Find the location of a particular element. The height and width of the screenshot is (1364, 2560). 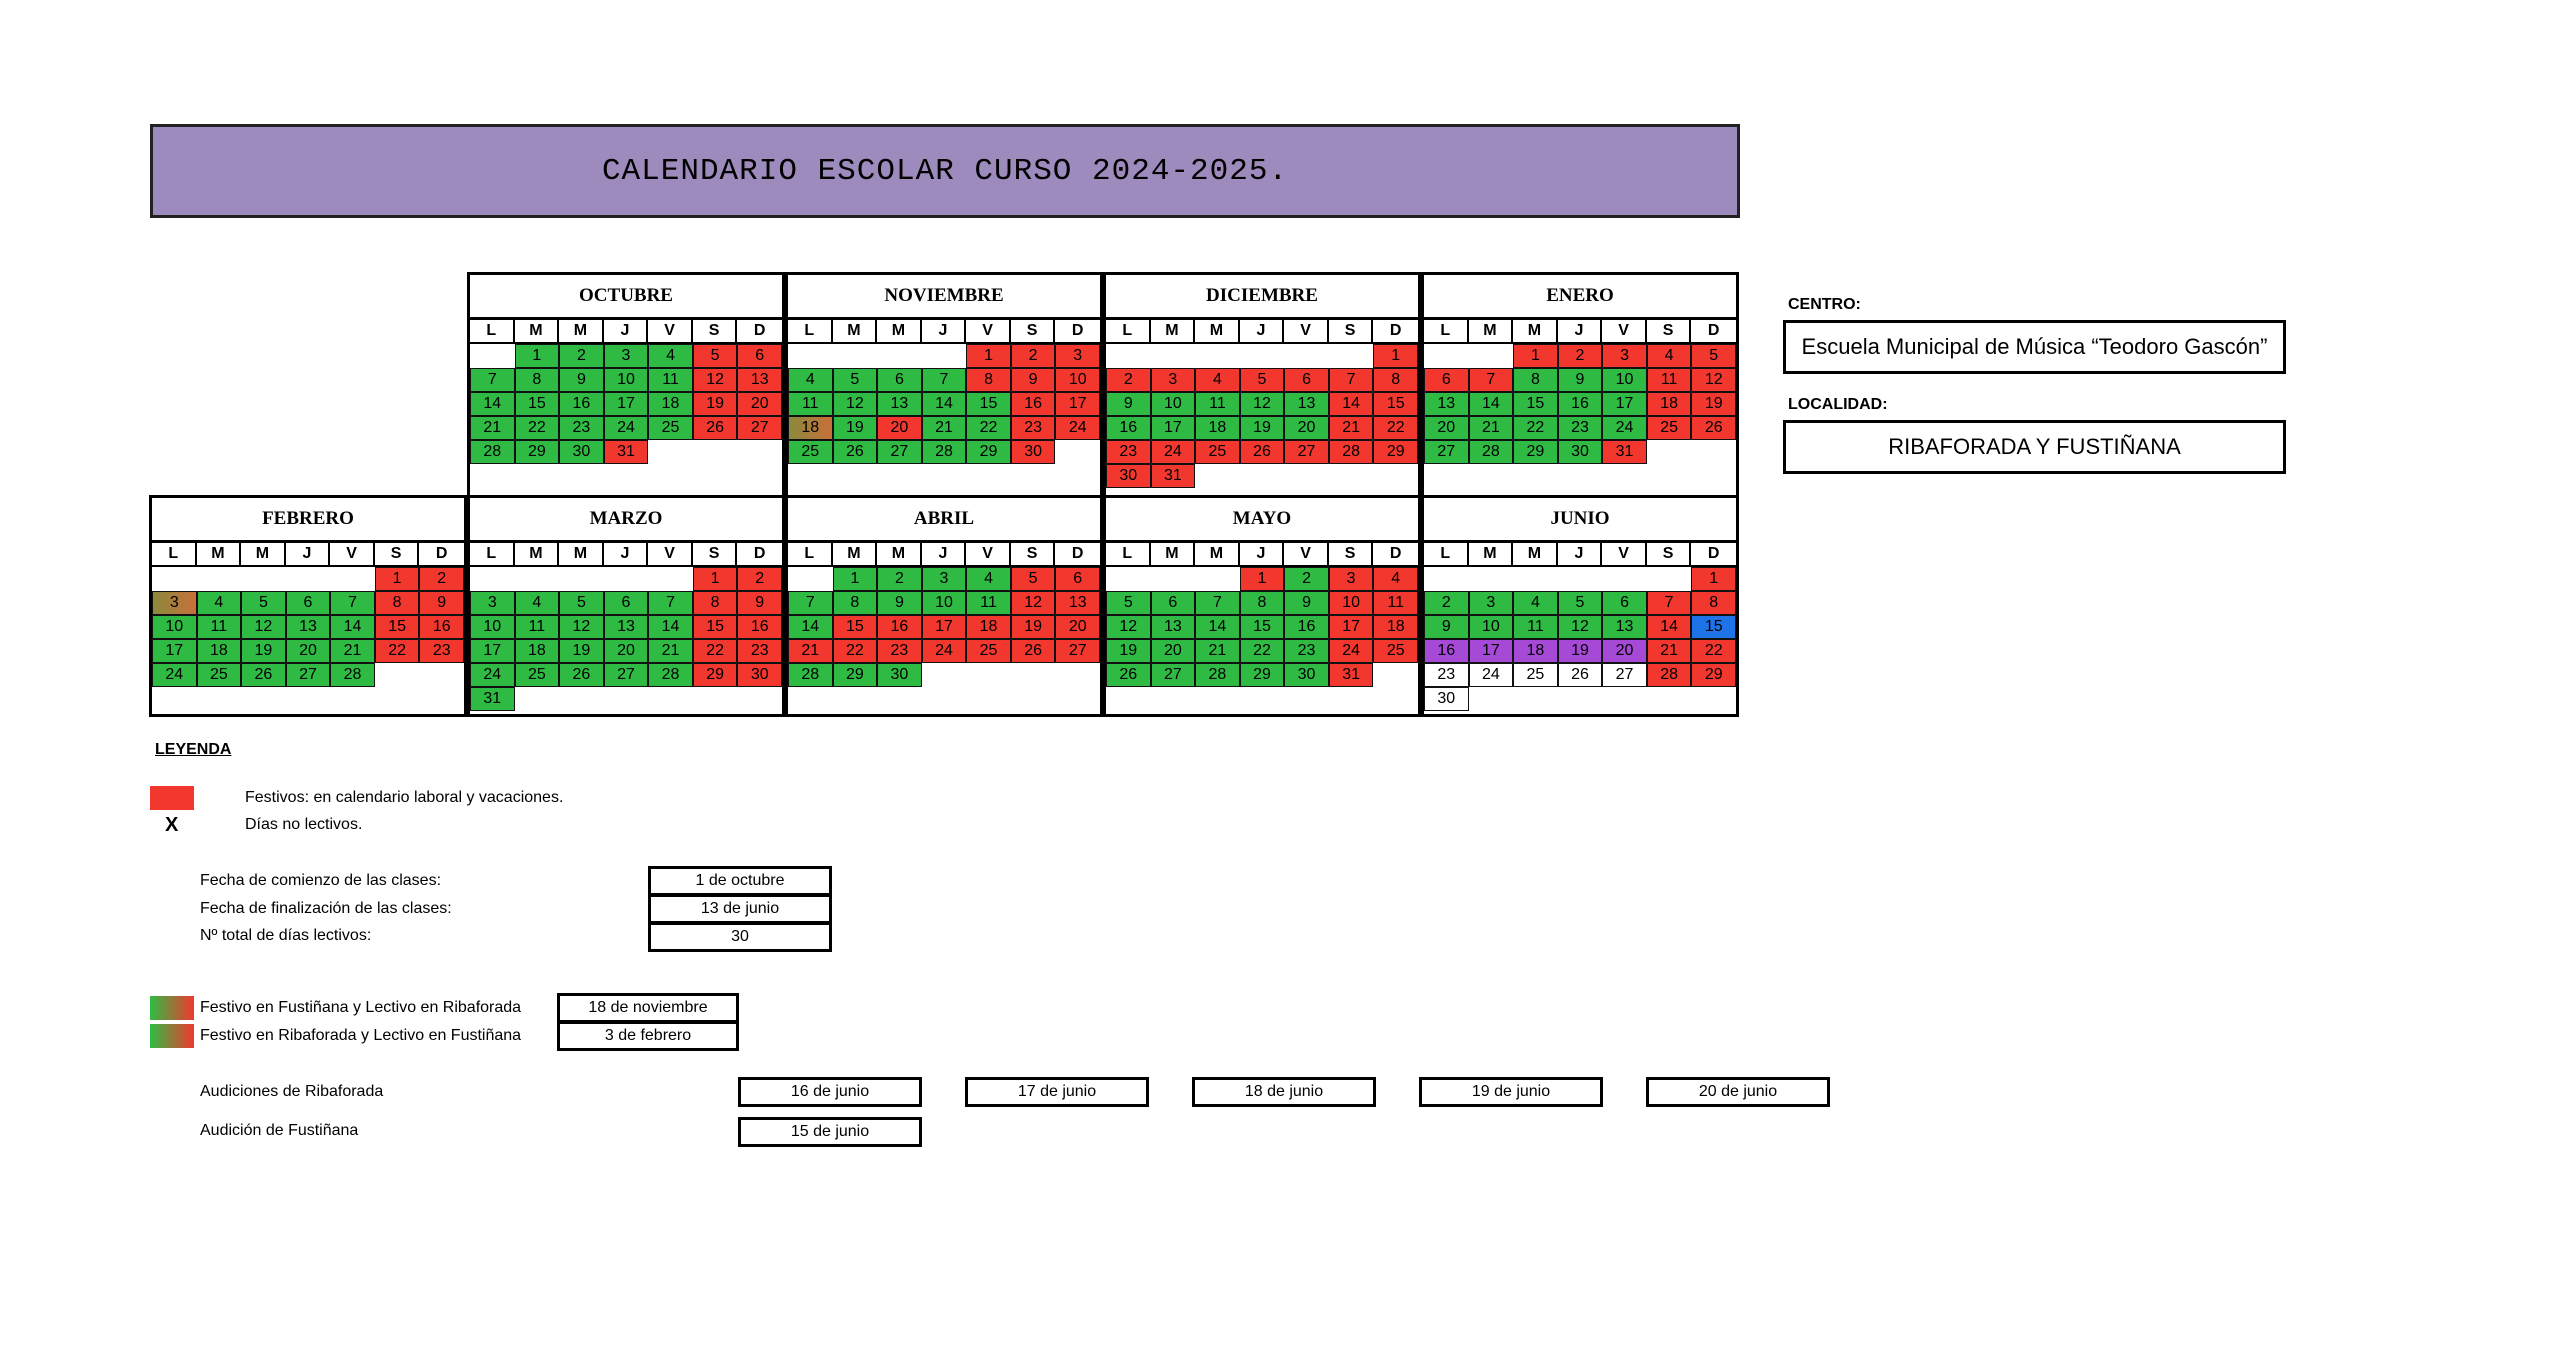

audicion-fustinana-value: 15 de junio is located at coordinates (830, 1132).